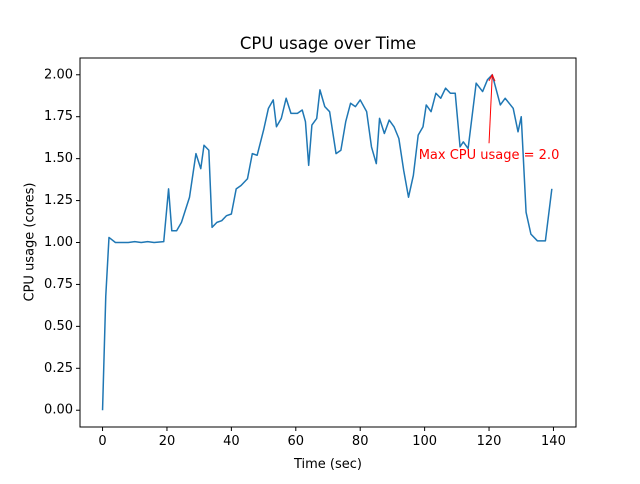 The height and width of the screenshot is (484, 640). Describe the element at coordinates (58, 284) in the screenshot. I see `y-tick-label: 0.75` at that location.